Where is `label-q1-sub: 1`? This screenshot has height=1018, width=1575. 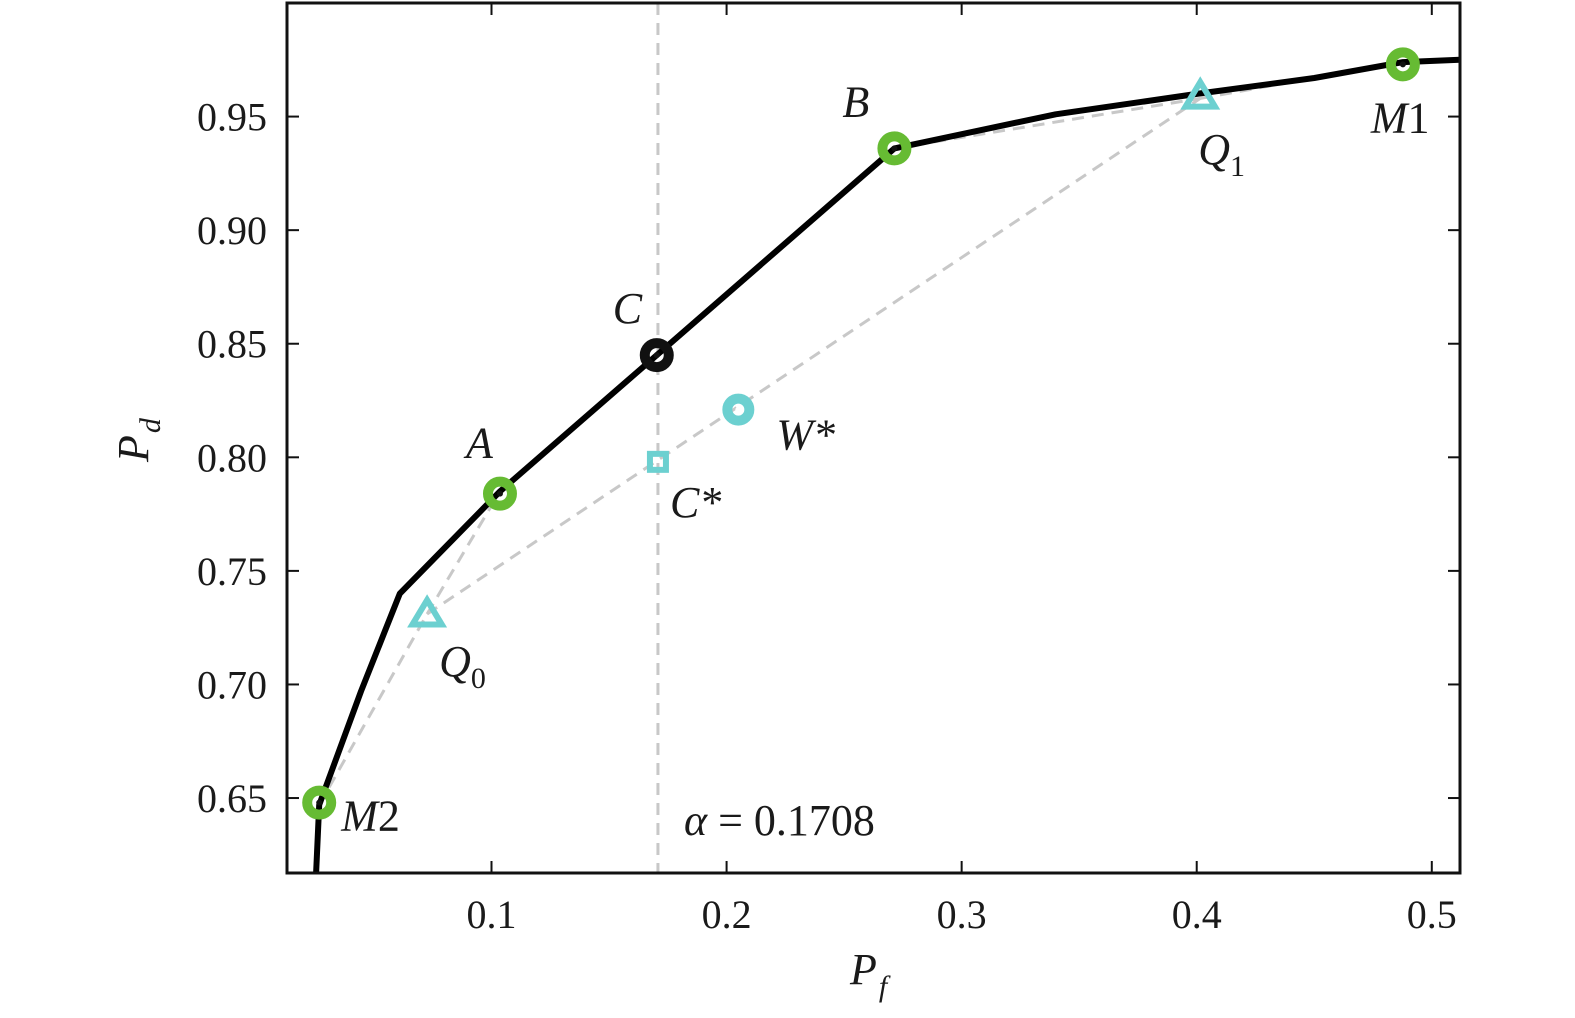 label-q1-sub: 1 is located at coordinates (1237, 166).